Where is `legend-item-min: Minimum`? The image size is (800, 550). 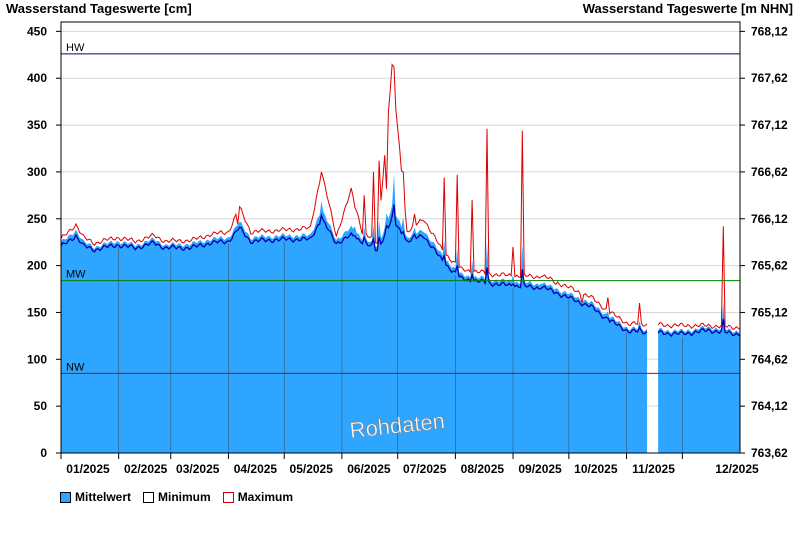 legend-item-min: Minimum is located at coordinates (177, 497).